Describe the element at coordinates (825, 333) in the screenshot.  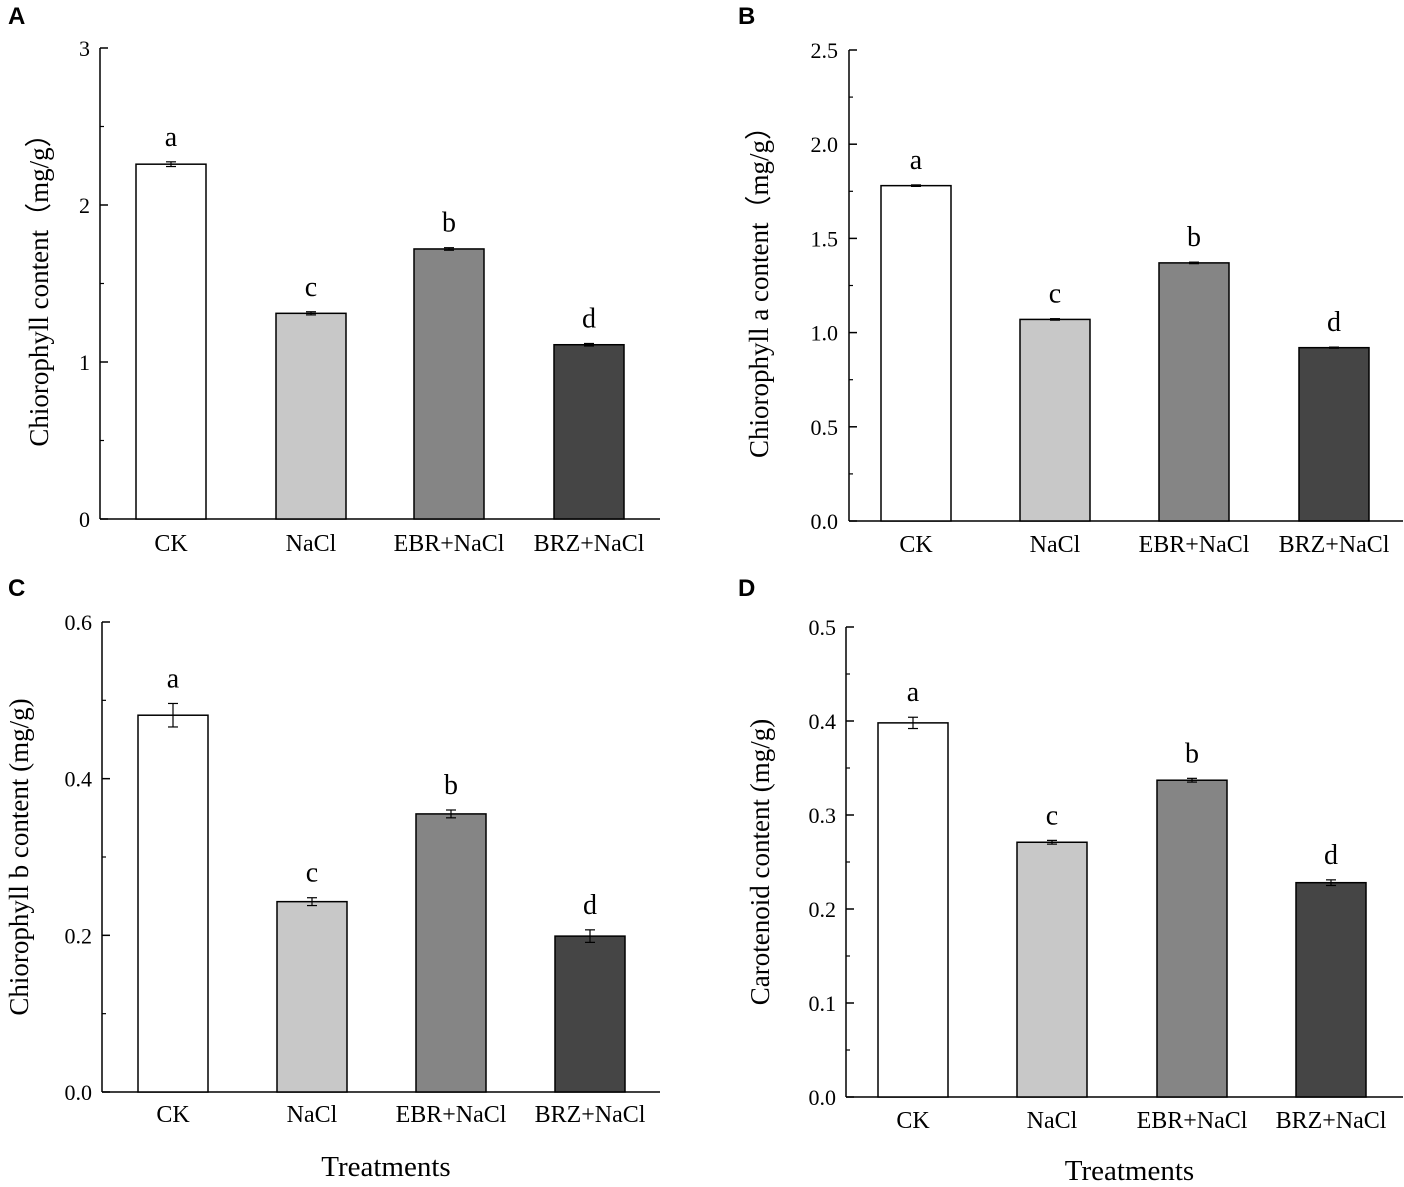
I see `y-tick-label: 1.0` at that location.